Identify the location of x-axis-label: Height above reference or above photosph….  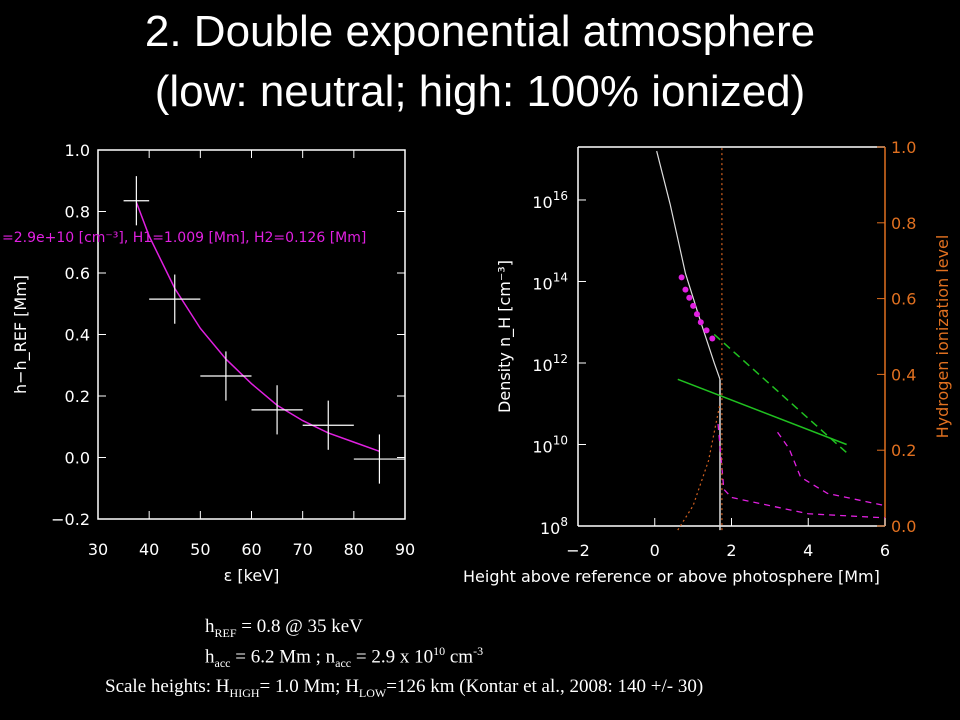
(671, 576).